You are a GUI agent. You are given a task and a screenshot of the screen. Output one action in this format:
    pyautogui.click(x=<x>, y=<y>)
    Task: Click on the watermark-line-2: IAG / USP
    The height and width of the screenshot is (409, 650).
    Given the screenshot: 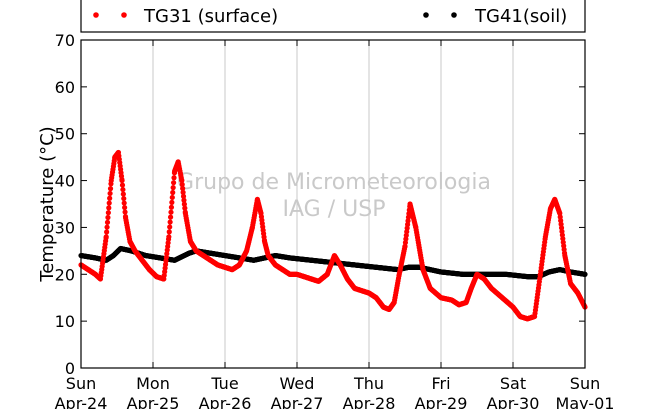 What is the action you would take?
    pyautogui.click(x=334, y=209)
    